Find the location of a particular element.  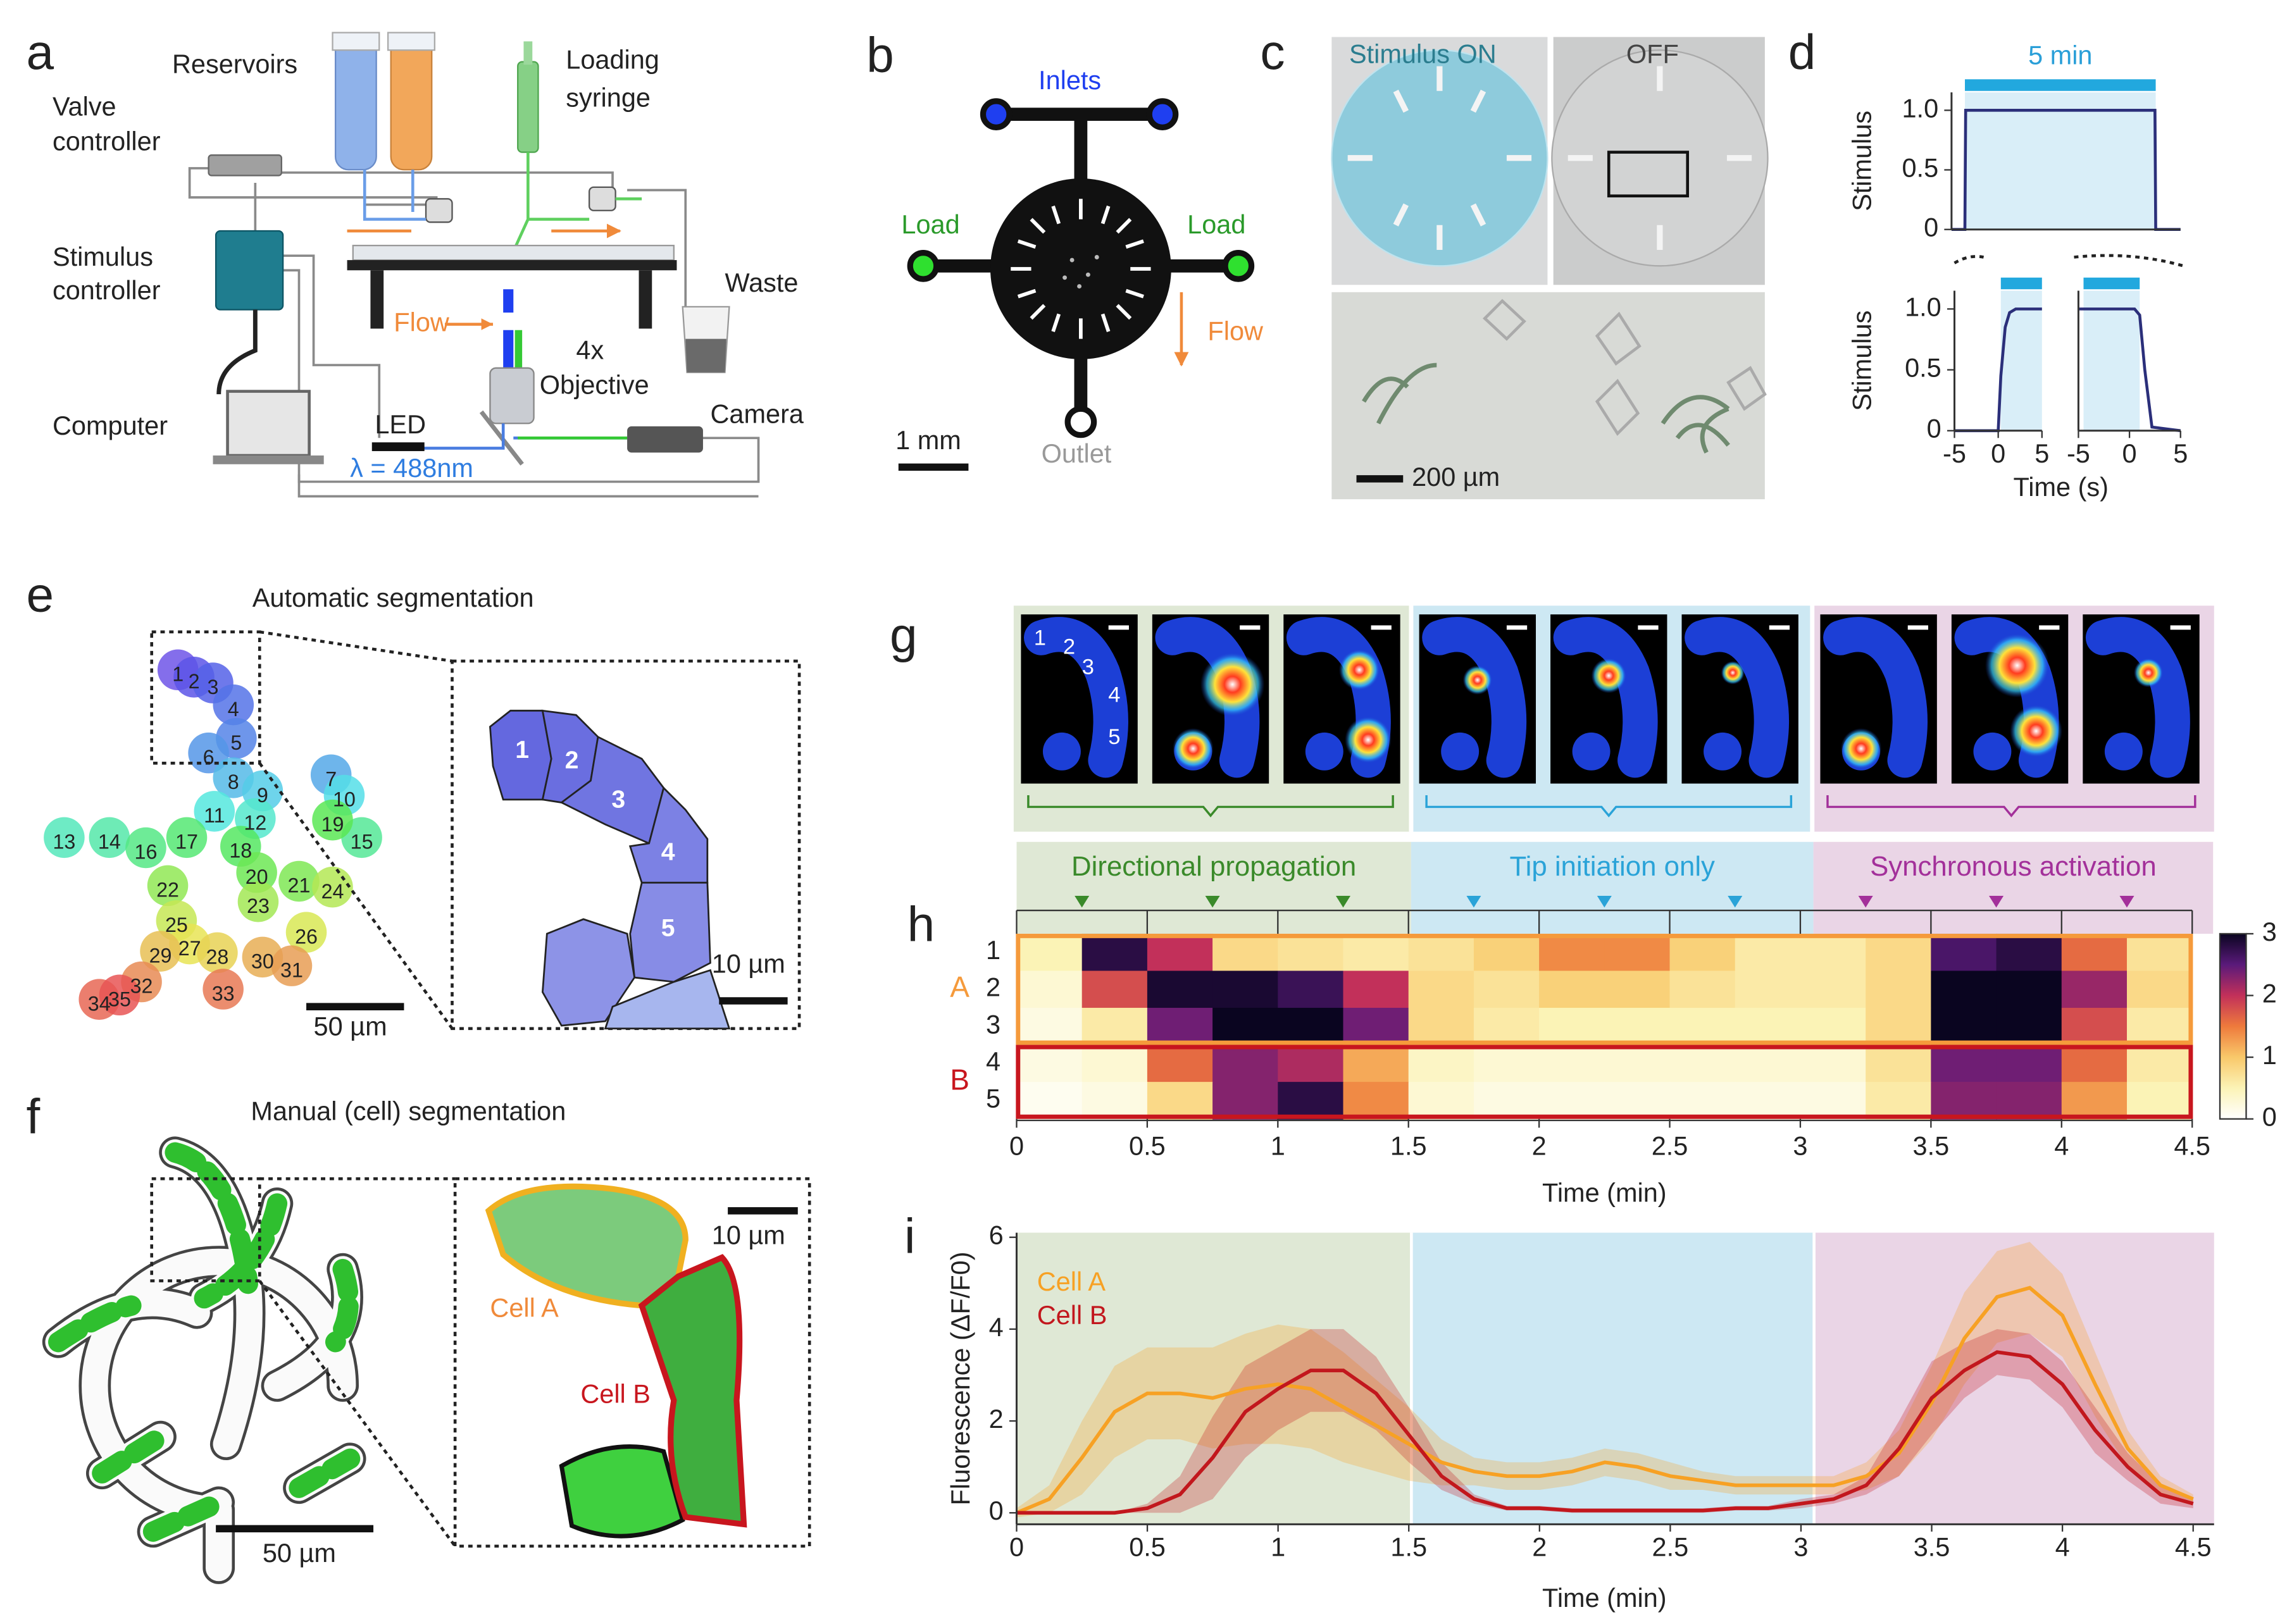

error-band is located at coordinates (1604, 1421).